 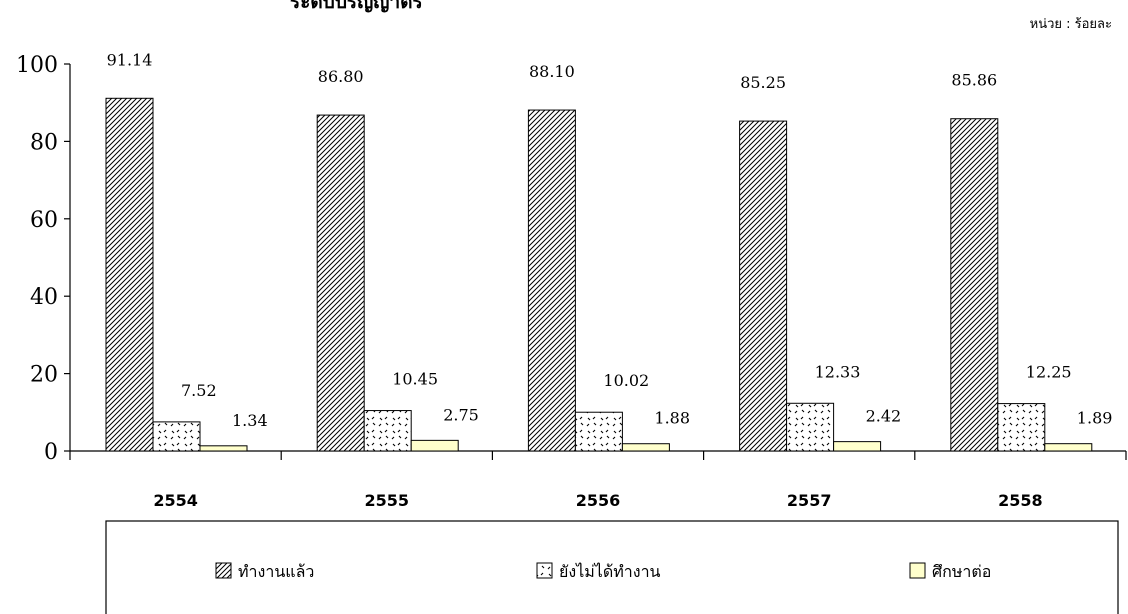 What do you see at coordinates (552, 71) in the screenshot?
I see `data-label-worked: 88.10` at bounding box center [552, 71].